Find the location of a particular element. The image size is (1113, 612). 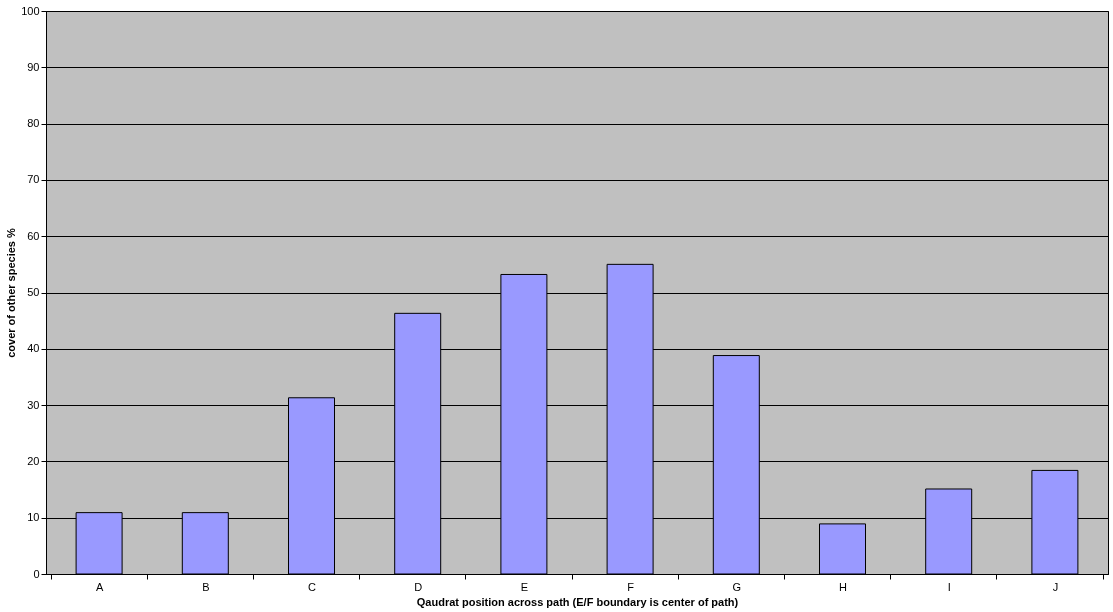

y-tick-label: 60 is located at coordinates (33, 235).